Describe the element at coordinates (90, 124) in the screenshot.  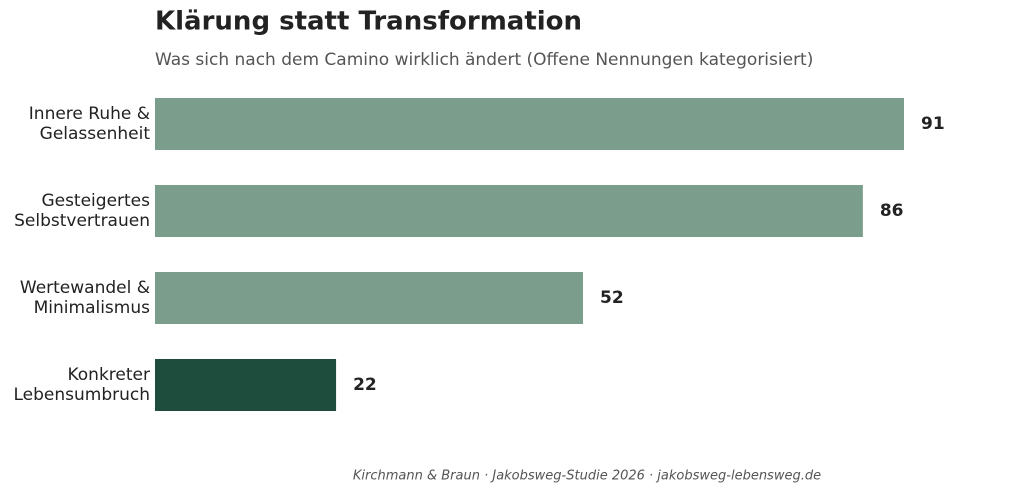
I see `y-tick-label: Innere Ruhe & Gelassenheit` at that location.